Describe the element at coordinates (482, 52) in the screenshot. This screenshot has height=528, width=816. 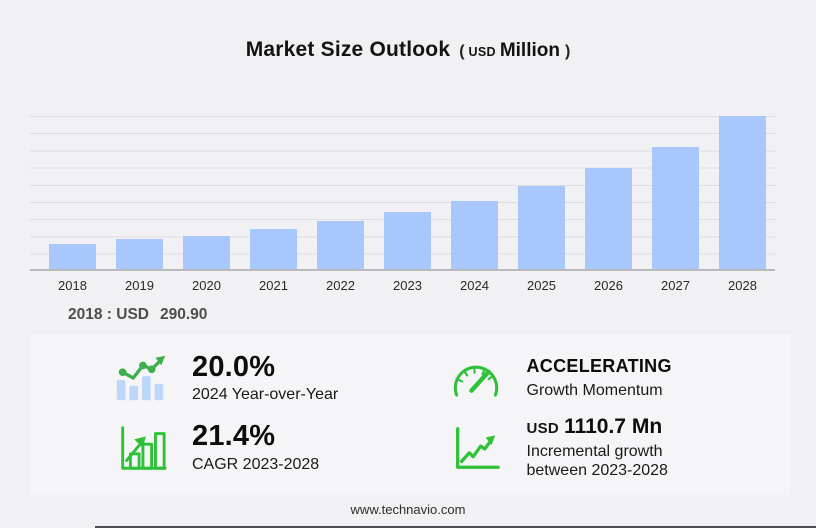
I see `subtitle-currency: USD` at that location.